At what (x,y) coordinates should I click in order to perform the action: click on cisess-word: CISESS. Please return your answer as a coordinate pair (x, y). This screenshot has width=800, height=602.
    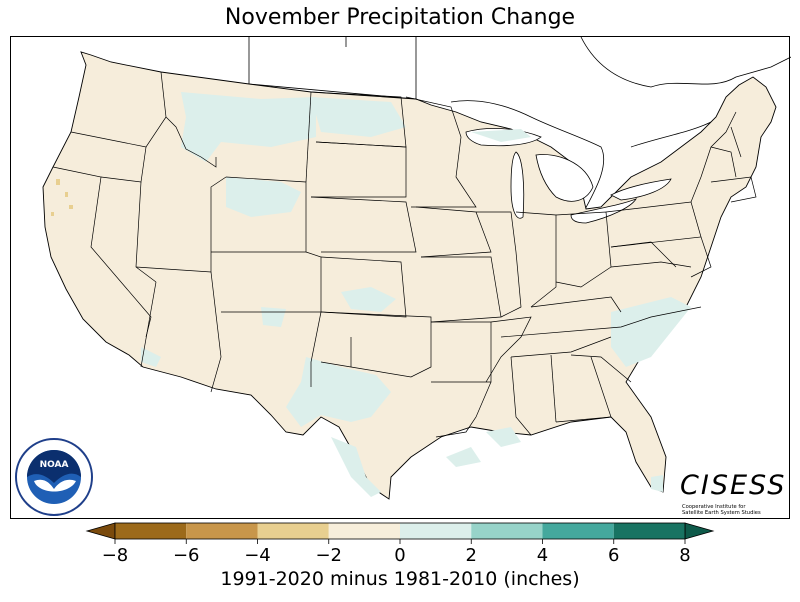
    Looking at the image, I should click on (733, 485).